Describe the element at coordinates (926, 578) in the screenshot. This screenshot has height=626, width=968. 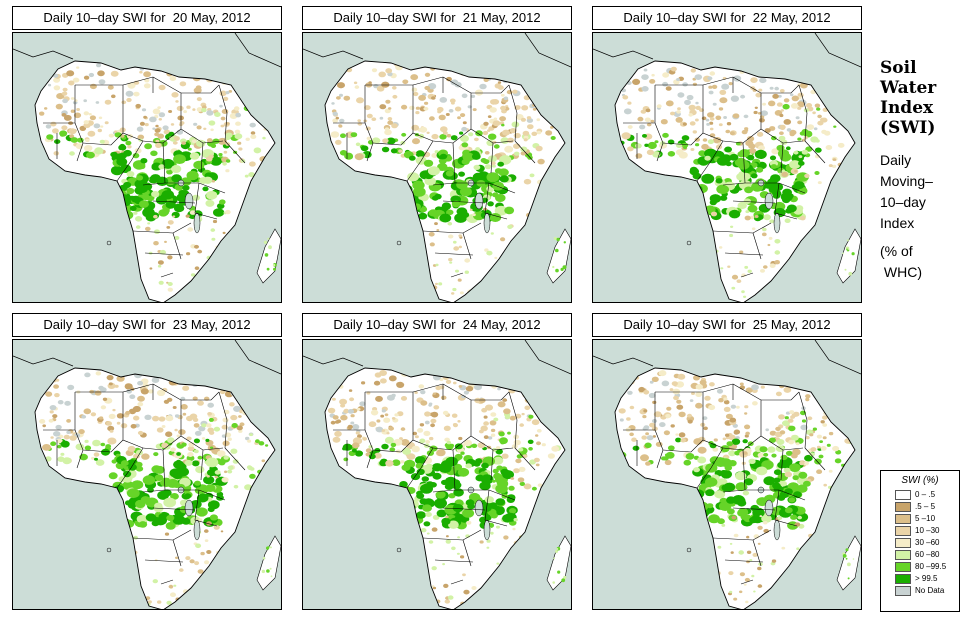
I see `legend-label: > 99.5` at that location.